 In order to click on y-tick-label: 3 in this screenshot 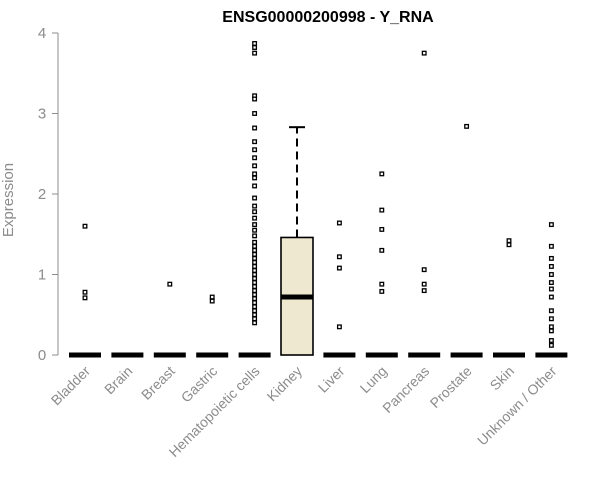, I will do `click(42, 114)`.